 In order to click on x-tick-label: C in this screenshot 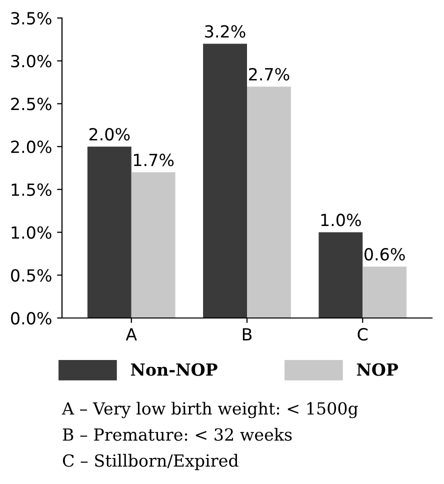, I will do `click(363, 334)`.